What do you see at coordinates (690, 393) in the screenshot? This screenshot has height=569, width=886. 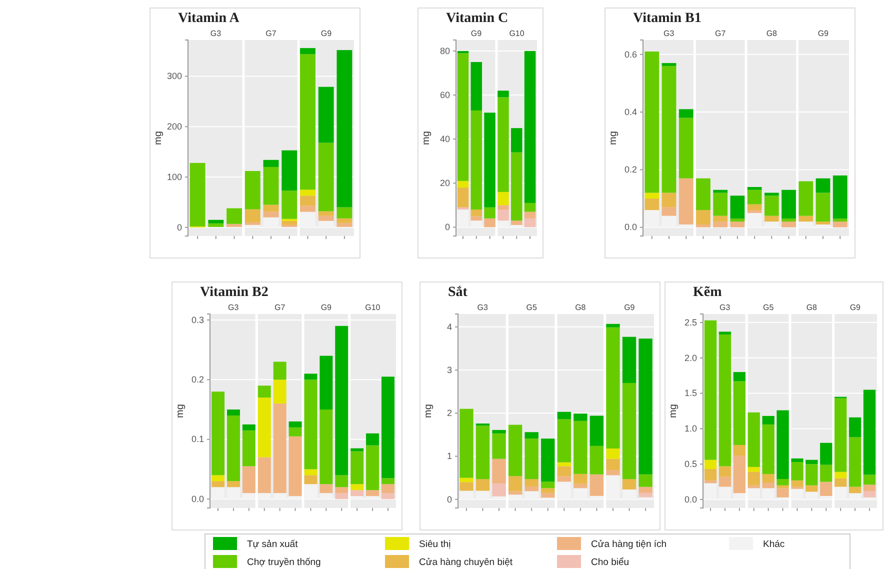 I see `y-tick-label: 1.5` at bounding box center [690, 393].